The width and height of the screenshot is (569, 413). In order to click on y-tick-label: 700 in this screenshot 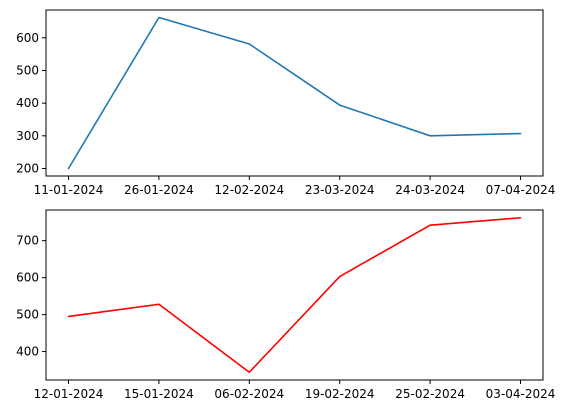, I will do `click(27, 241)`.